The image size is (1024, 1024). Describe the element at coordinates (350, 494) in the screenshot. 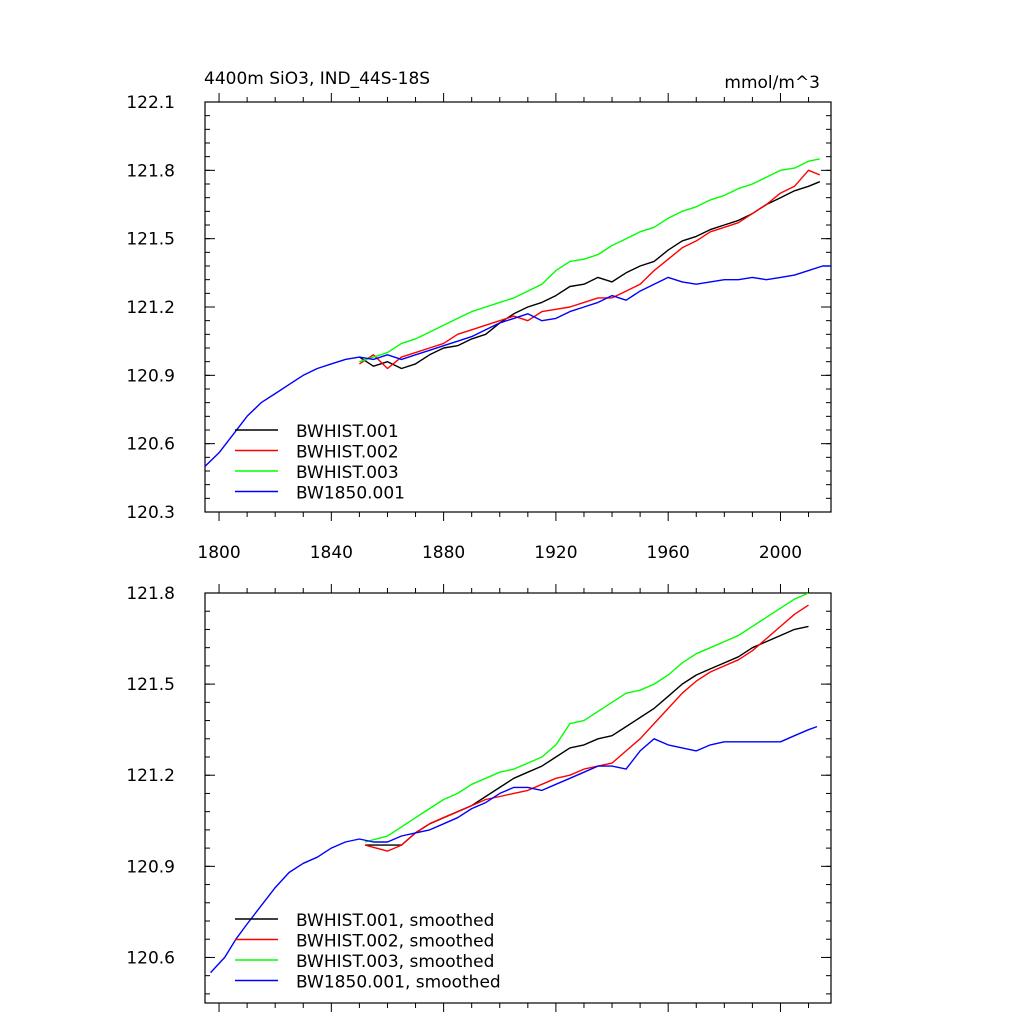

I see `legend-label: BW1850.001` at that location.